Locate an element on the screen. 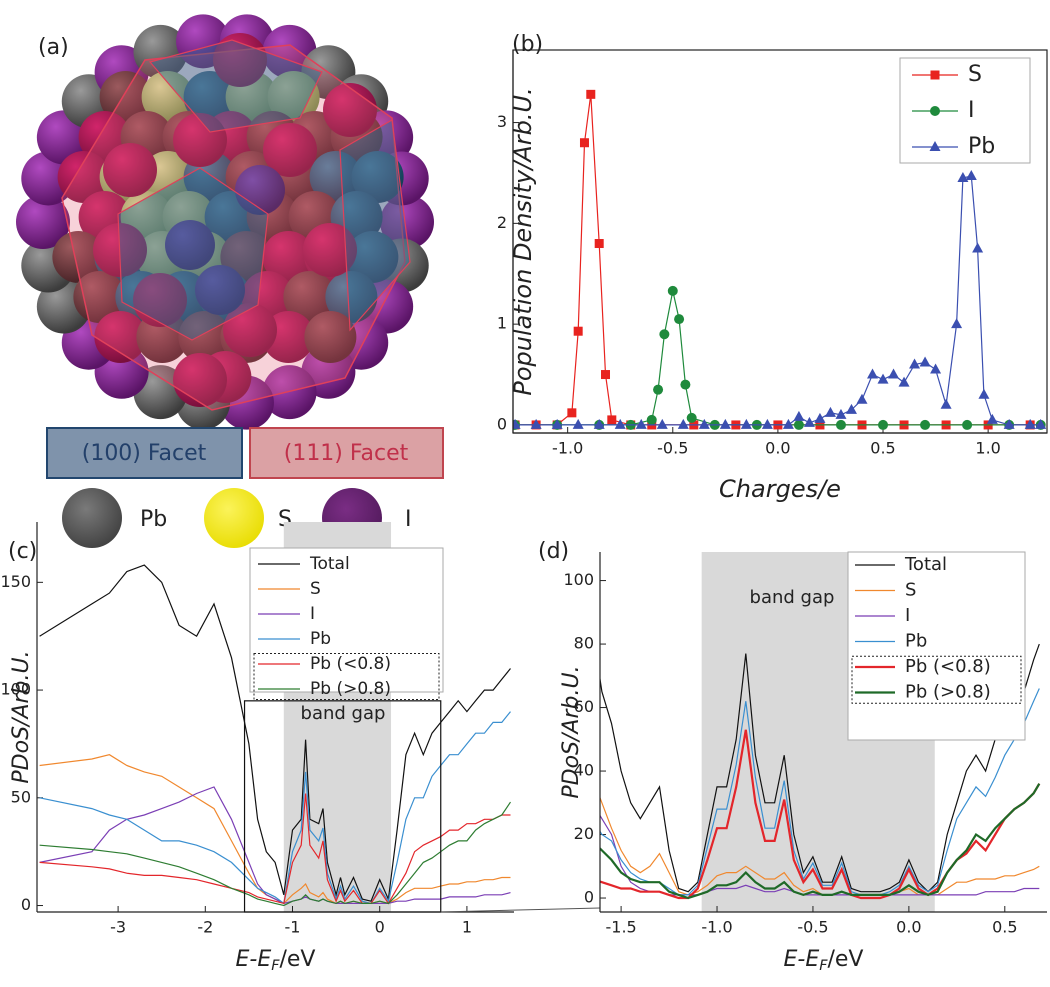 The image size is (1050, 987). legend-label: S is located at coordinates (975, 74).